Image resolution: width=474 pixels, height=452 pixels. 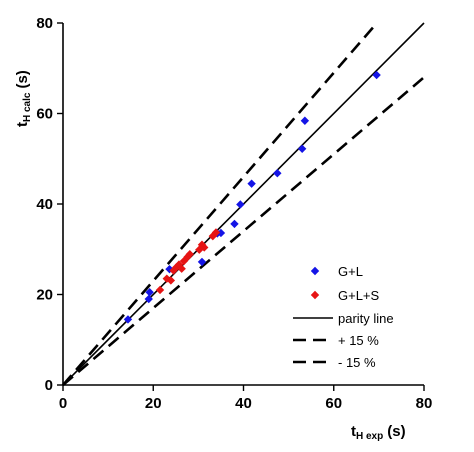 What do you see at coordinates (396, 431) in the screenshot?
I see `x-axis-label-unit: (s)` at bounding box center [396, 431].